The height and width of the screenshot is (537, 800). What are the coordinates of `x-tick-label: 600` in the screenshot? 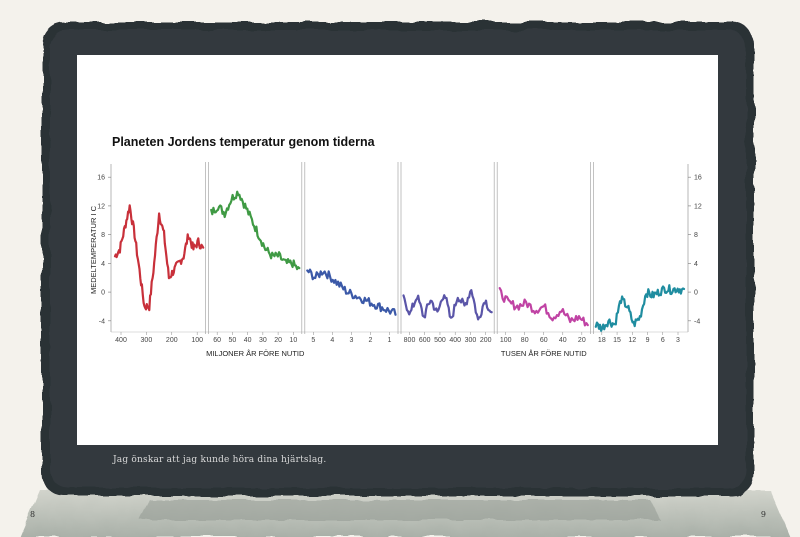 It's located at (425, 340).